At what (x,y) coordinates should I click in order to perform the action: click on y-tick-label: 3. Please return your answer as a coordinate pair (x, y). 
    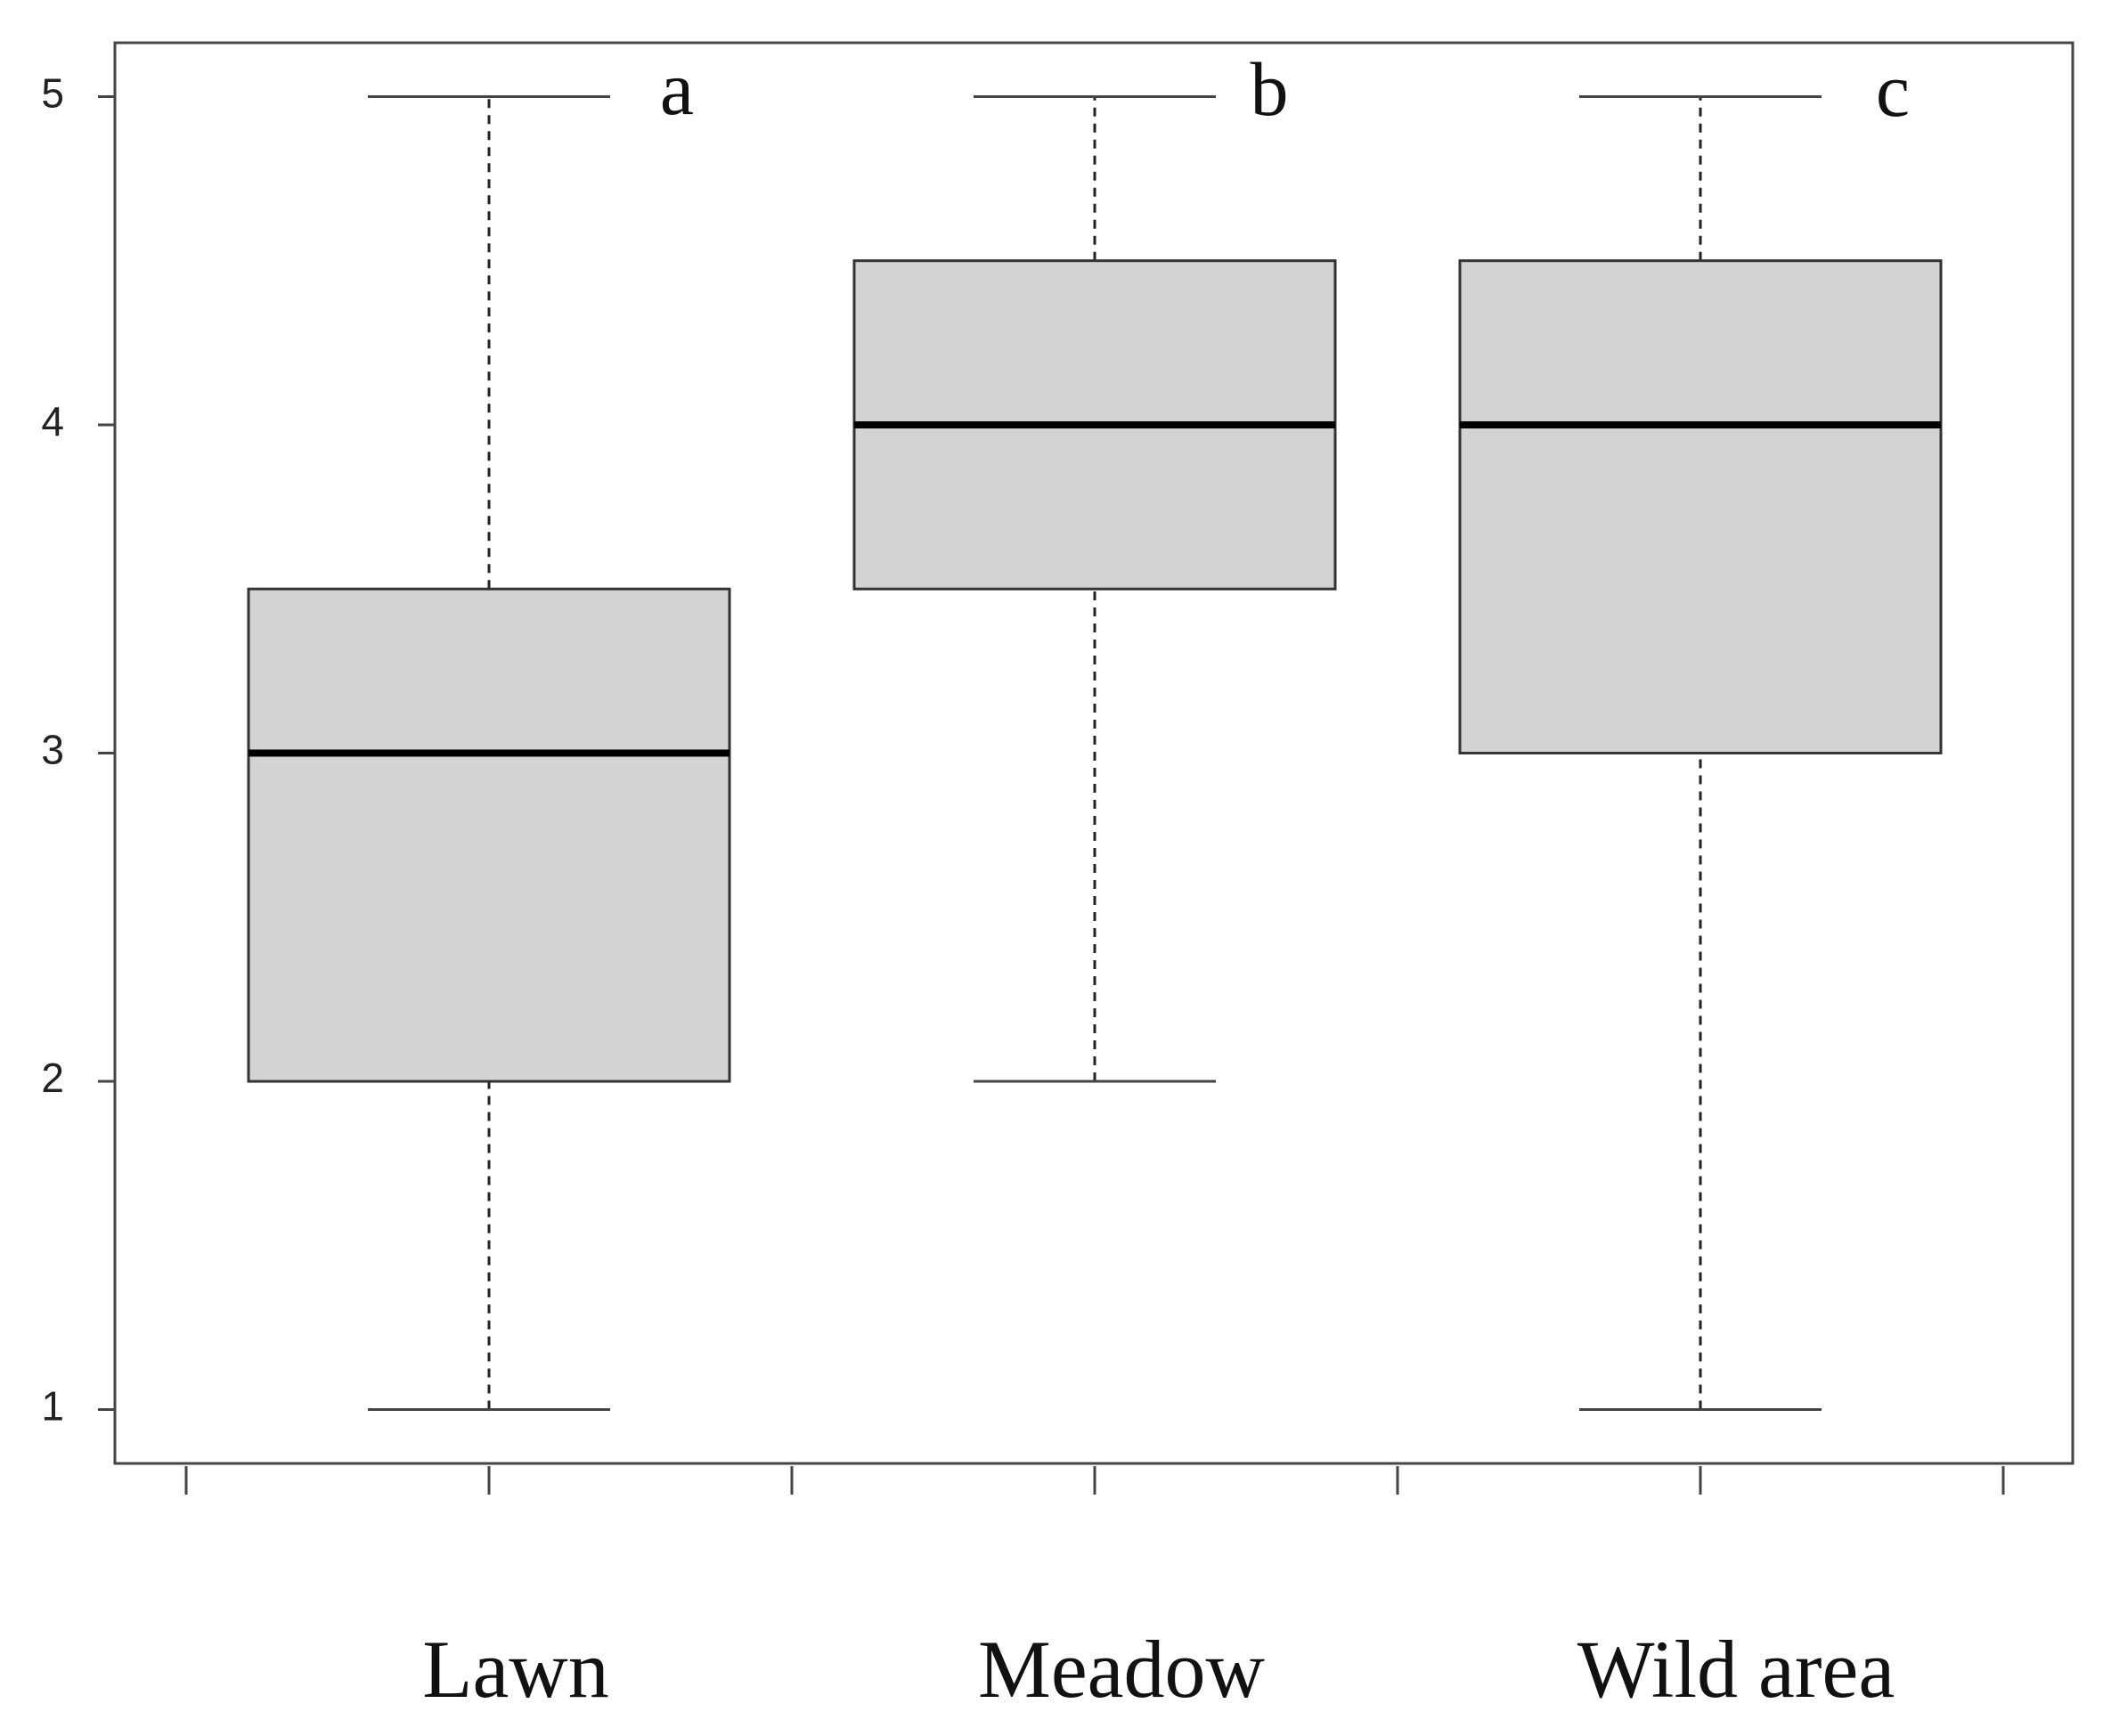
    Looking at the image, I should click on (53, 750).